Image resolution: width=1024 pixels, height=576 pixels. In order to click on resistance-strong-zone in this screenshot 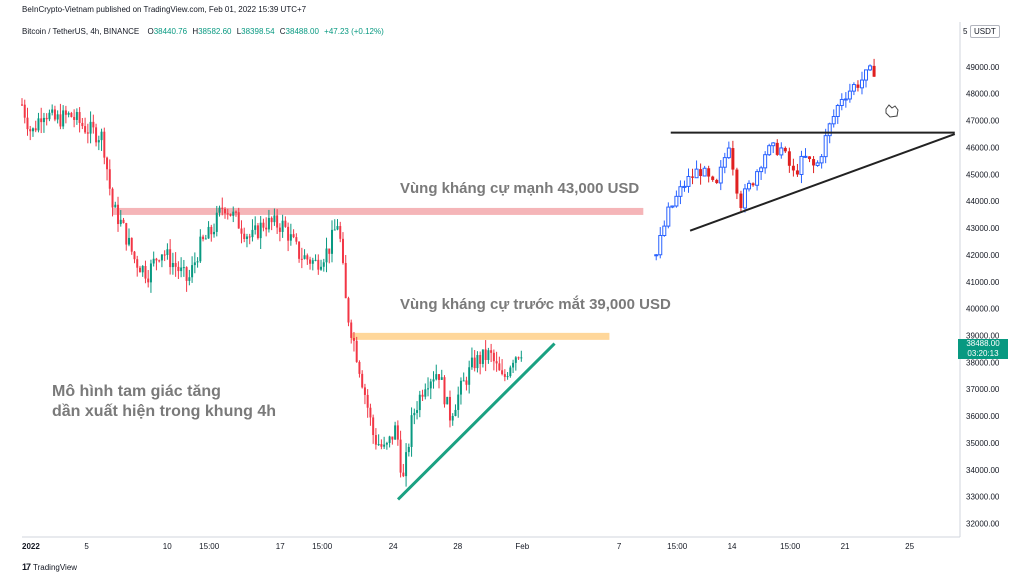, I will do `click(378, 211)`.